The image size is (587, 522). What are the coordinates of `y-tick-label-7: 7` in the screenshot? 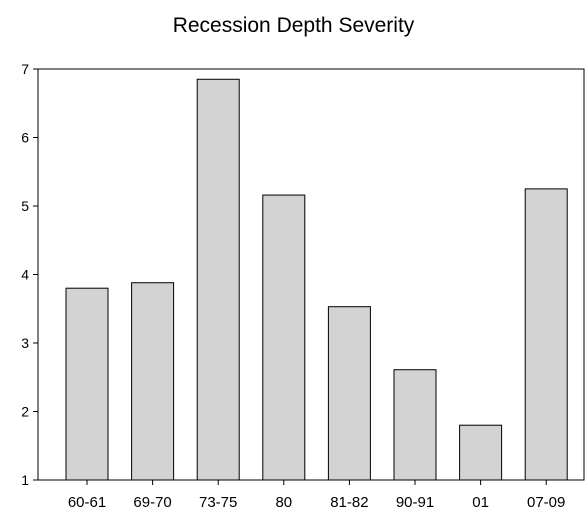 It's located at (25, 69).